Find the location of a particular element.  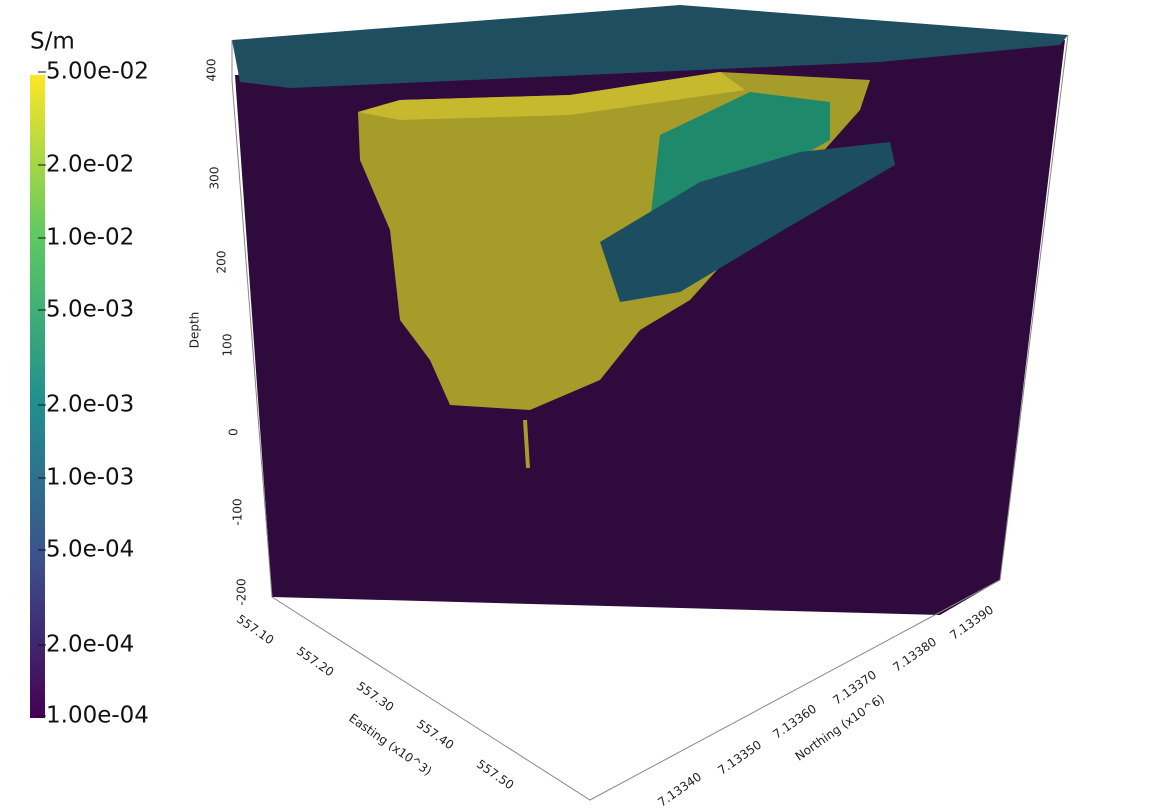

northing-label: 7.13380 is located at coordinates (914, 655).